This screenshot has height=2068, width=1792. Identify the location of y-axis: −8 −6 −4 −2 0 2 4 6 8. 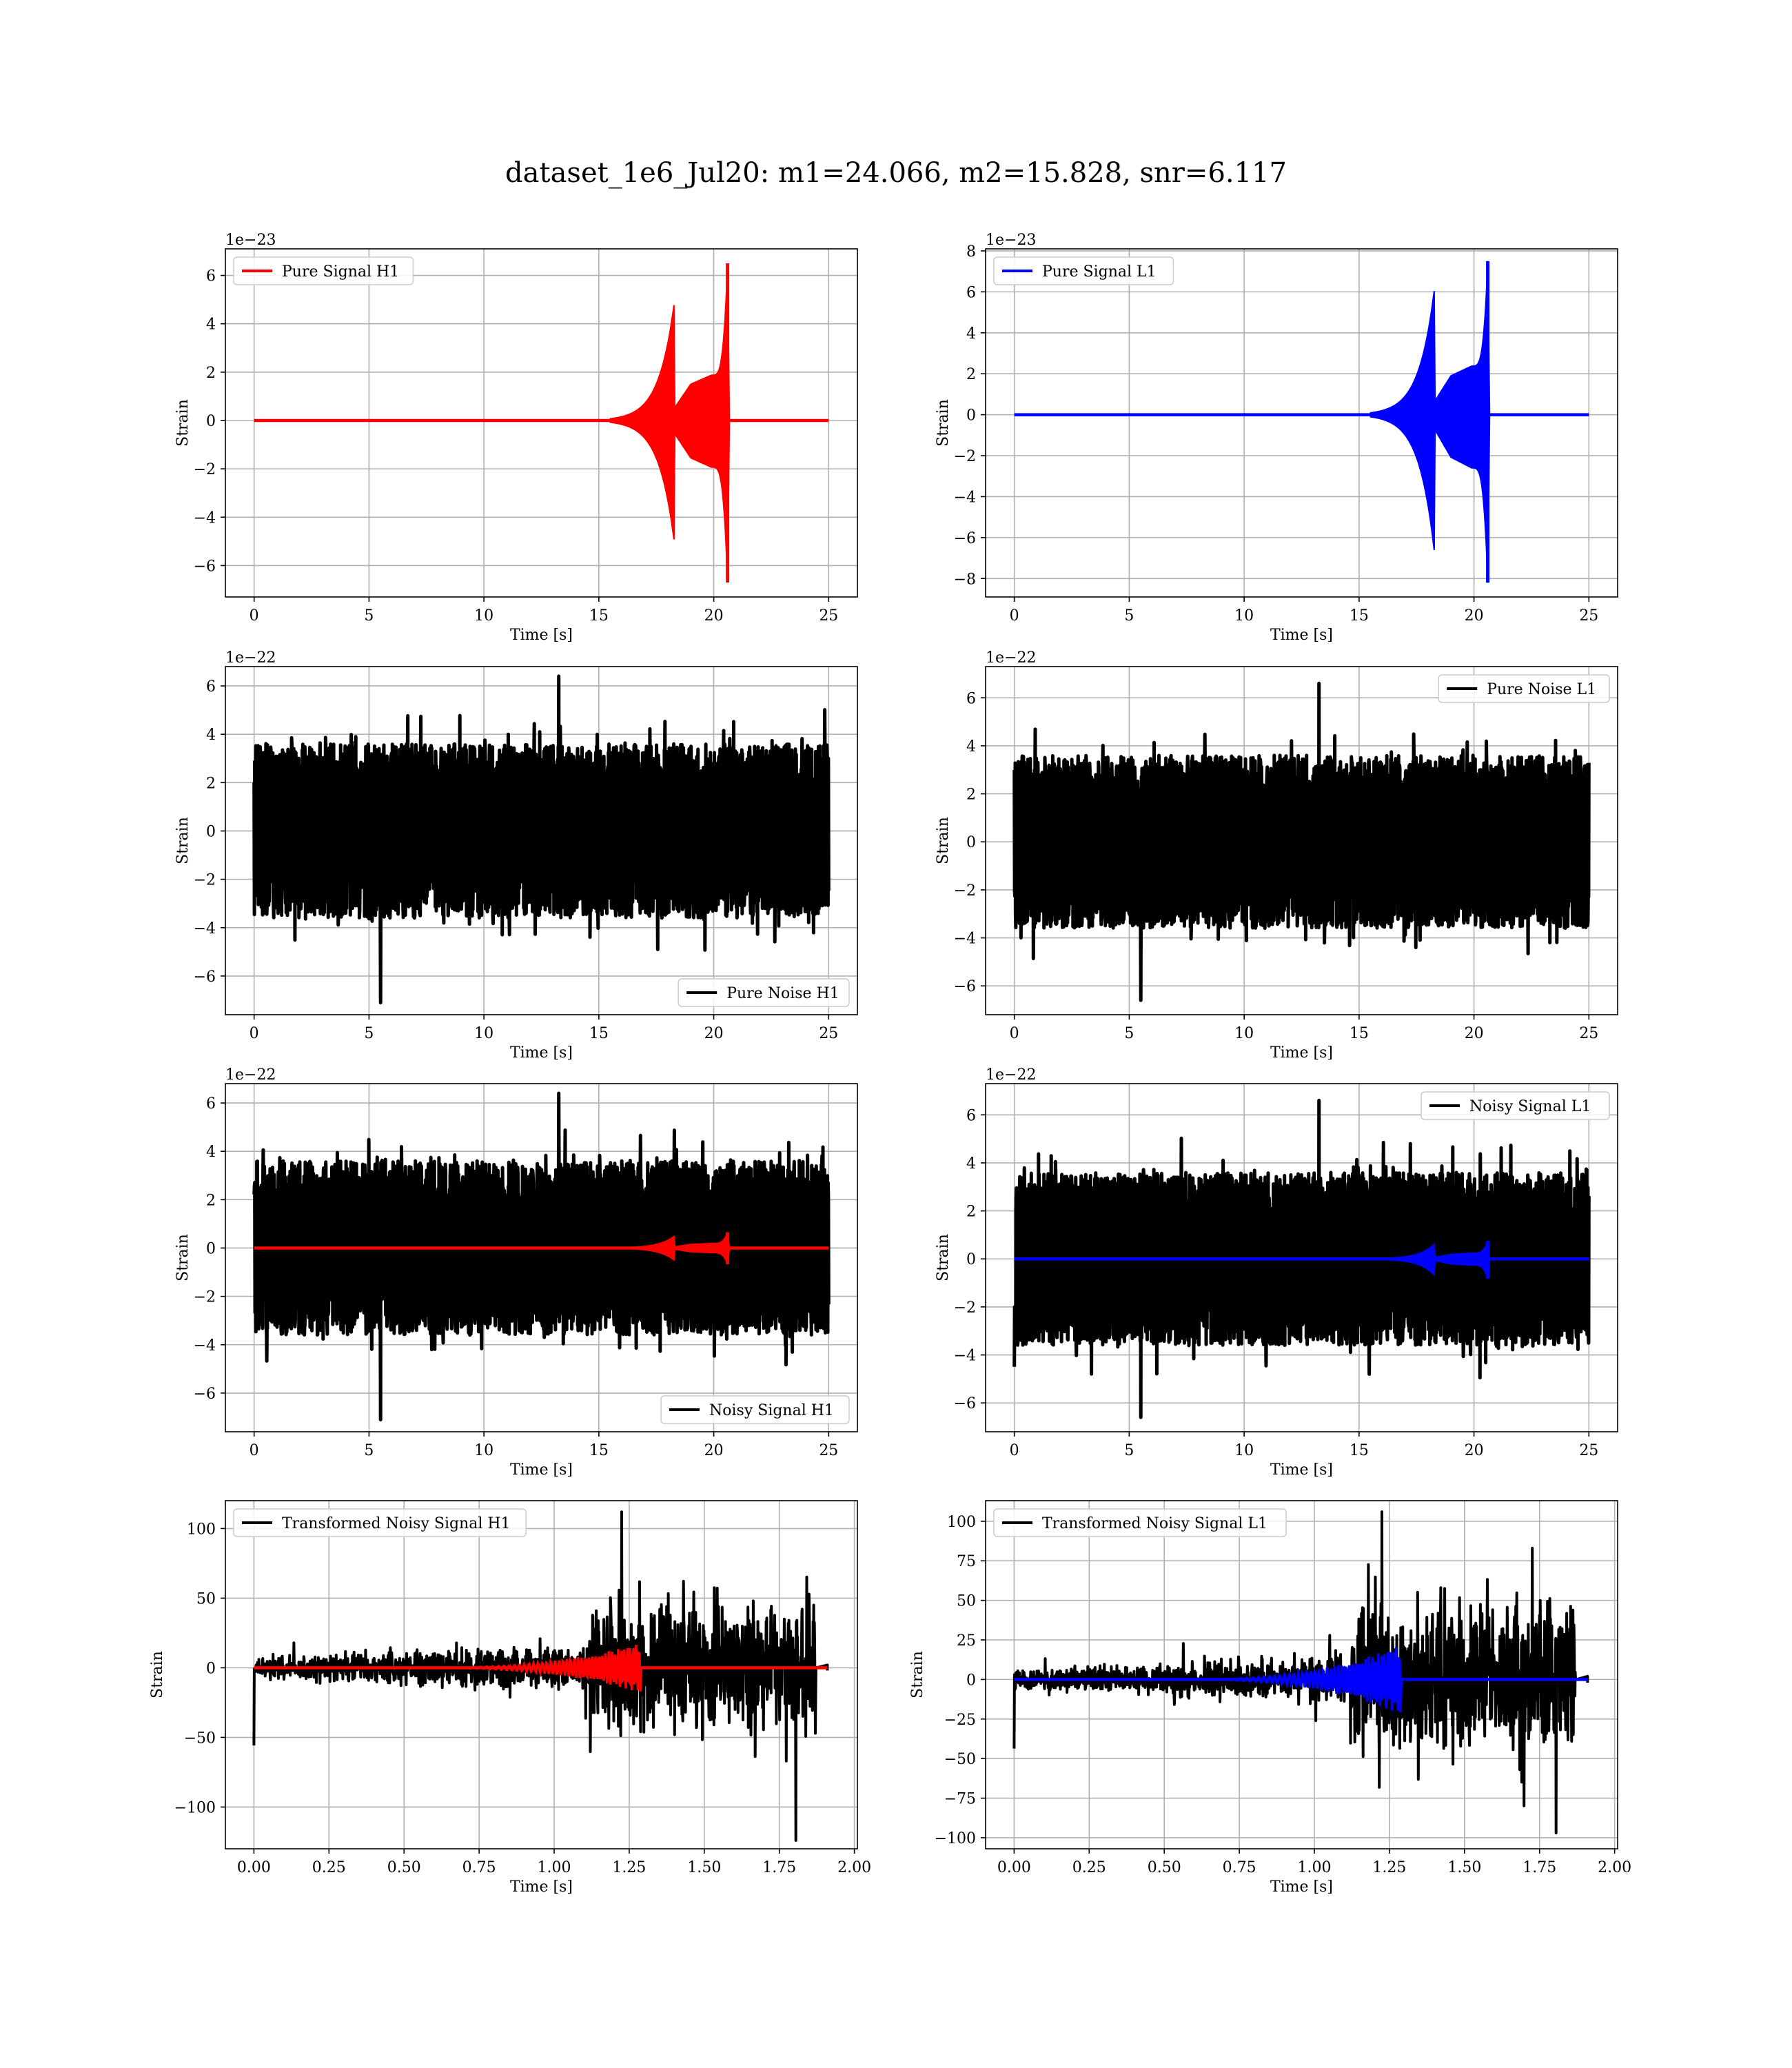
(970, 415).